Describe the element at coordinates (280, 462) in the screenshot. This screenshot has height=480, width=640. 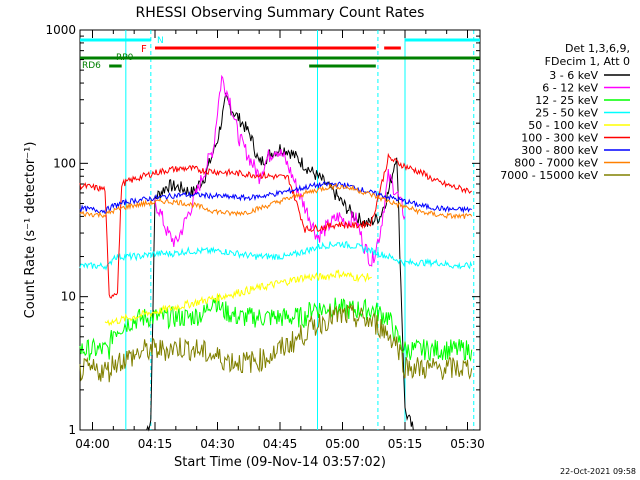
I see `x-axis-label: Start Time (09-Nov-14 03:57:02)` at that location.